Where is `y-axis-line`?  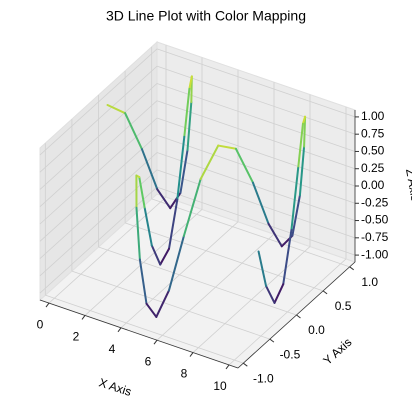 y-axis-line is located at coordinates (296, 315).